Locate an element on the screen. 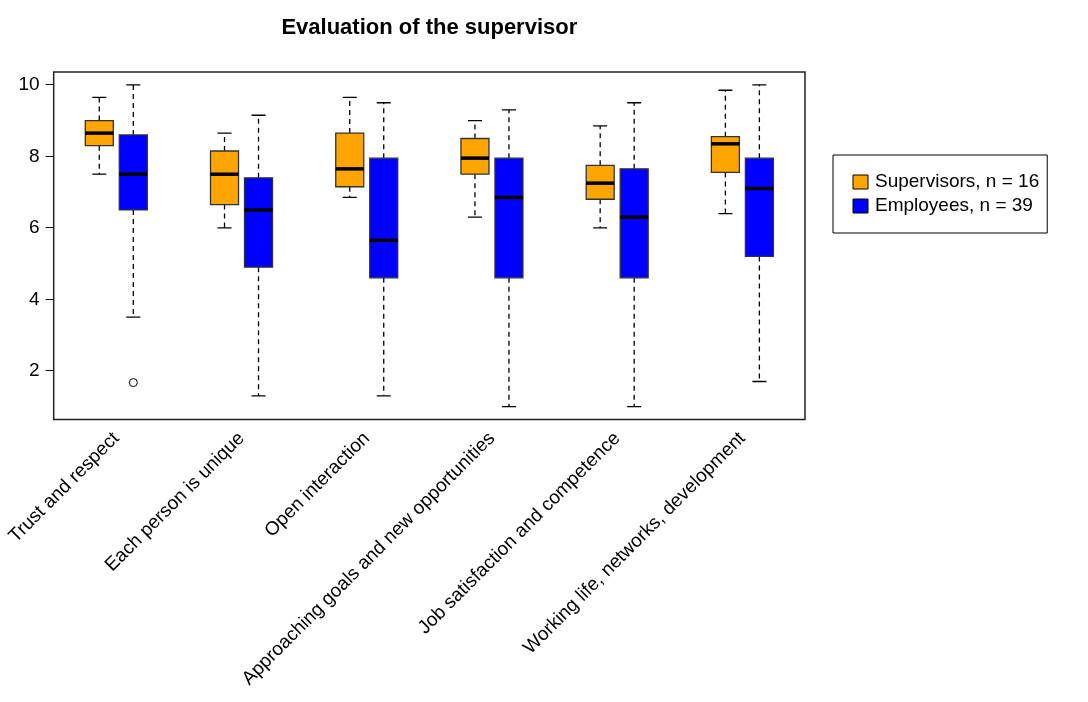 This screenshot has height=702, width=1088. y-tick-label: 6 is located at coordinates (34, 227).